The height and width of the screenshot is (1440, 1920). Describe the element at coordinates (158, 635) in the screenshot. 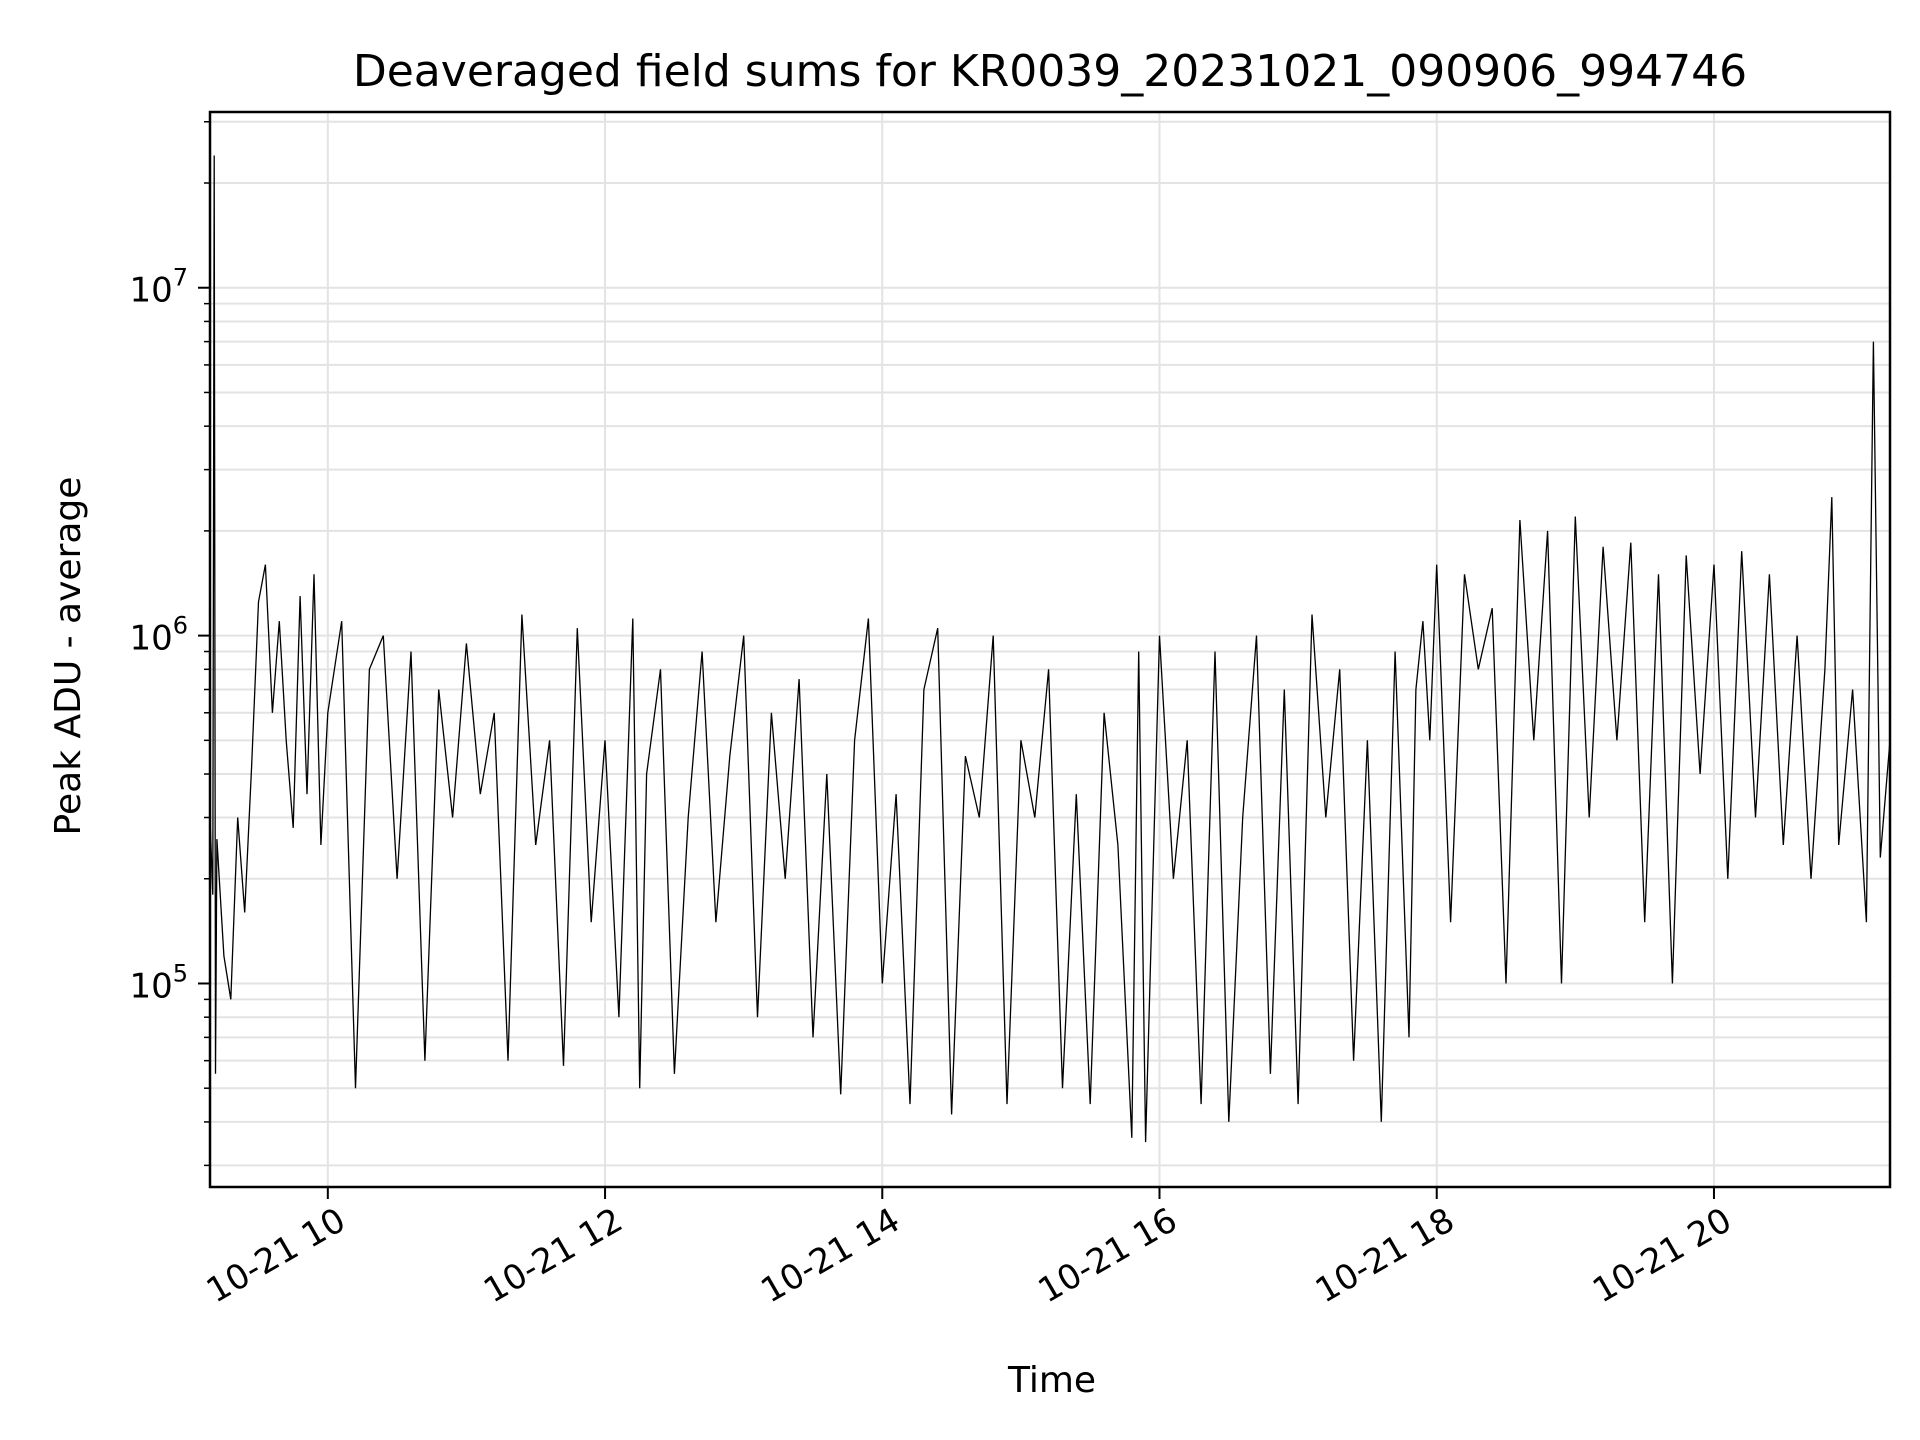

I see `y-tick-label: 10⁶` at that location.